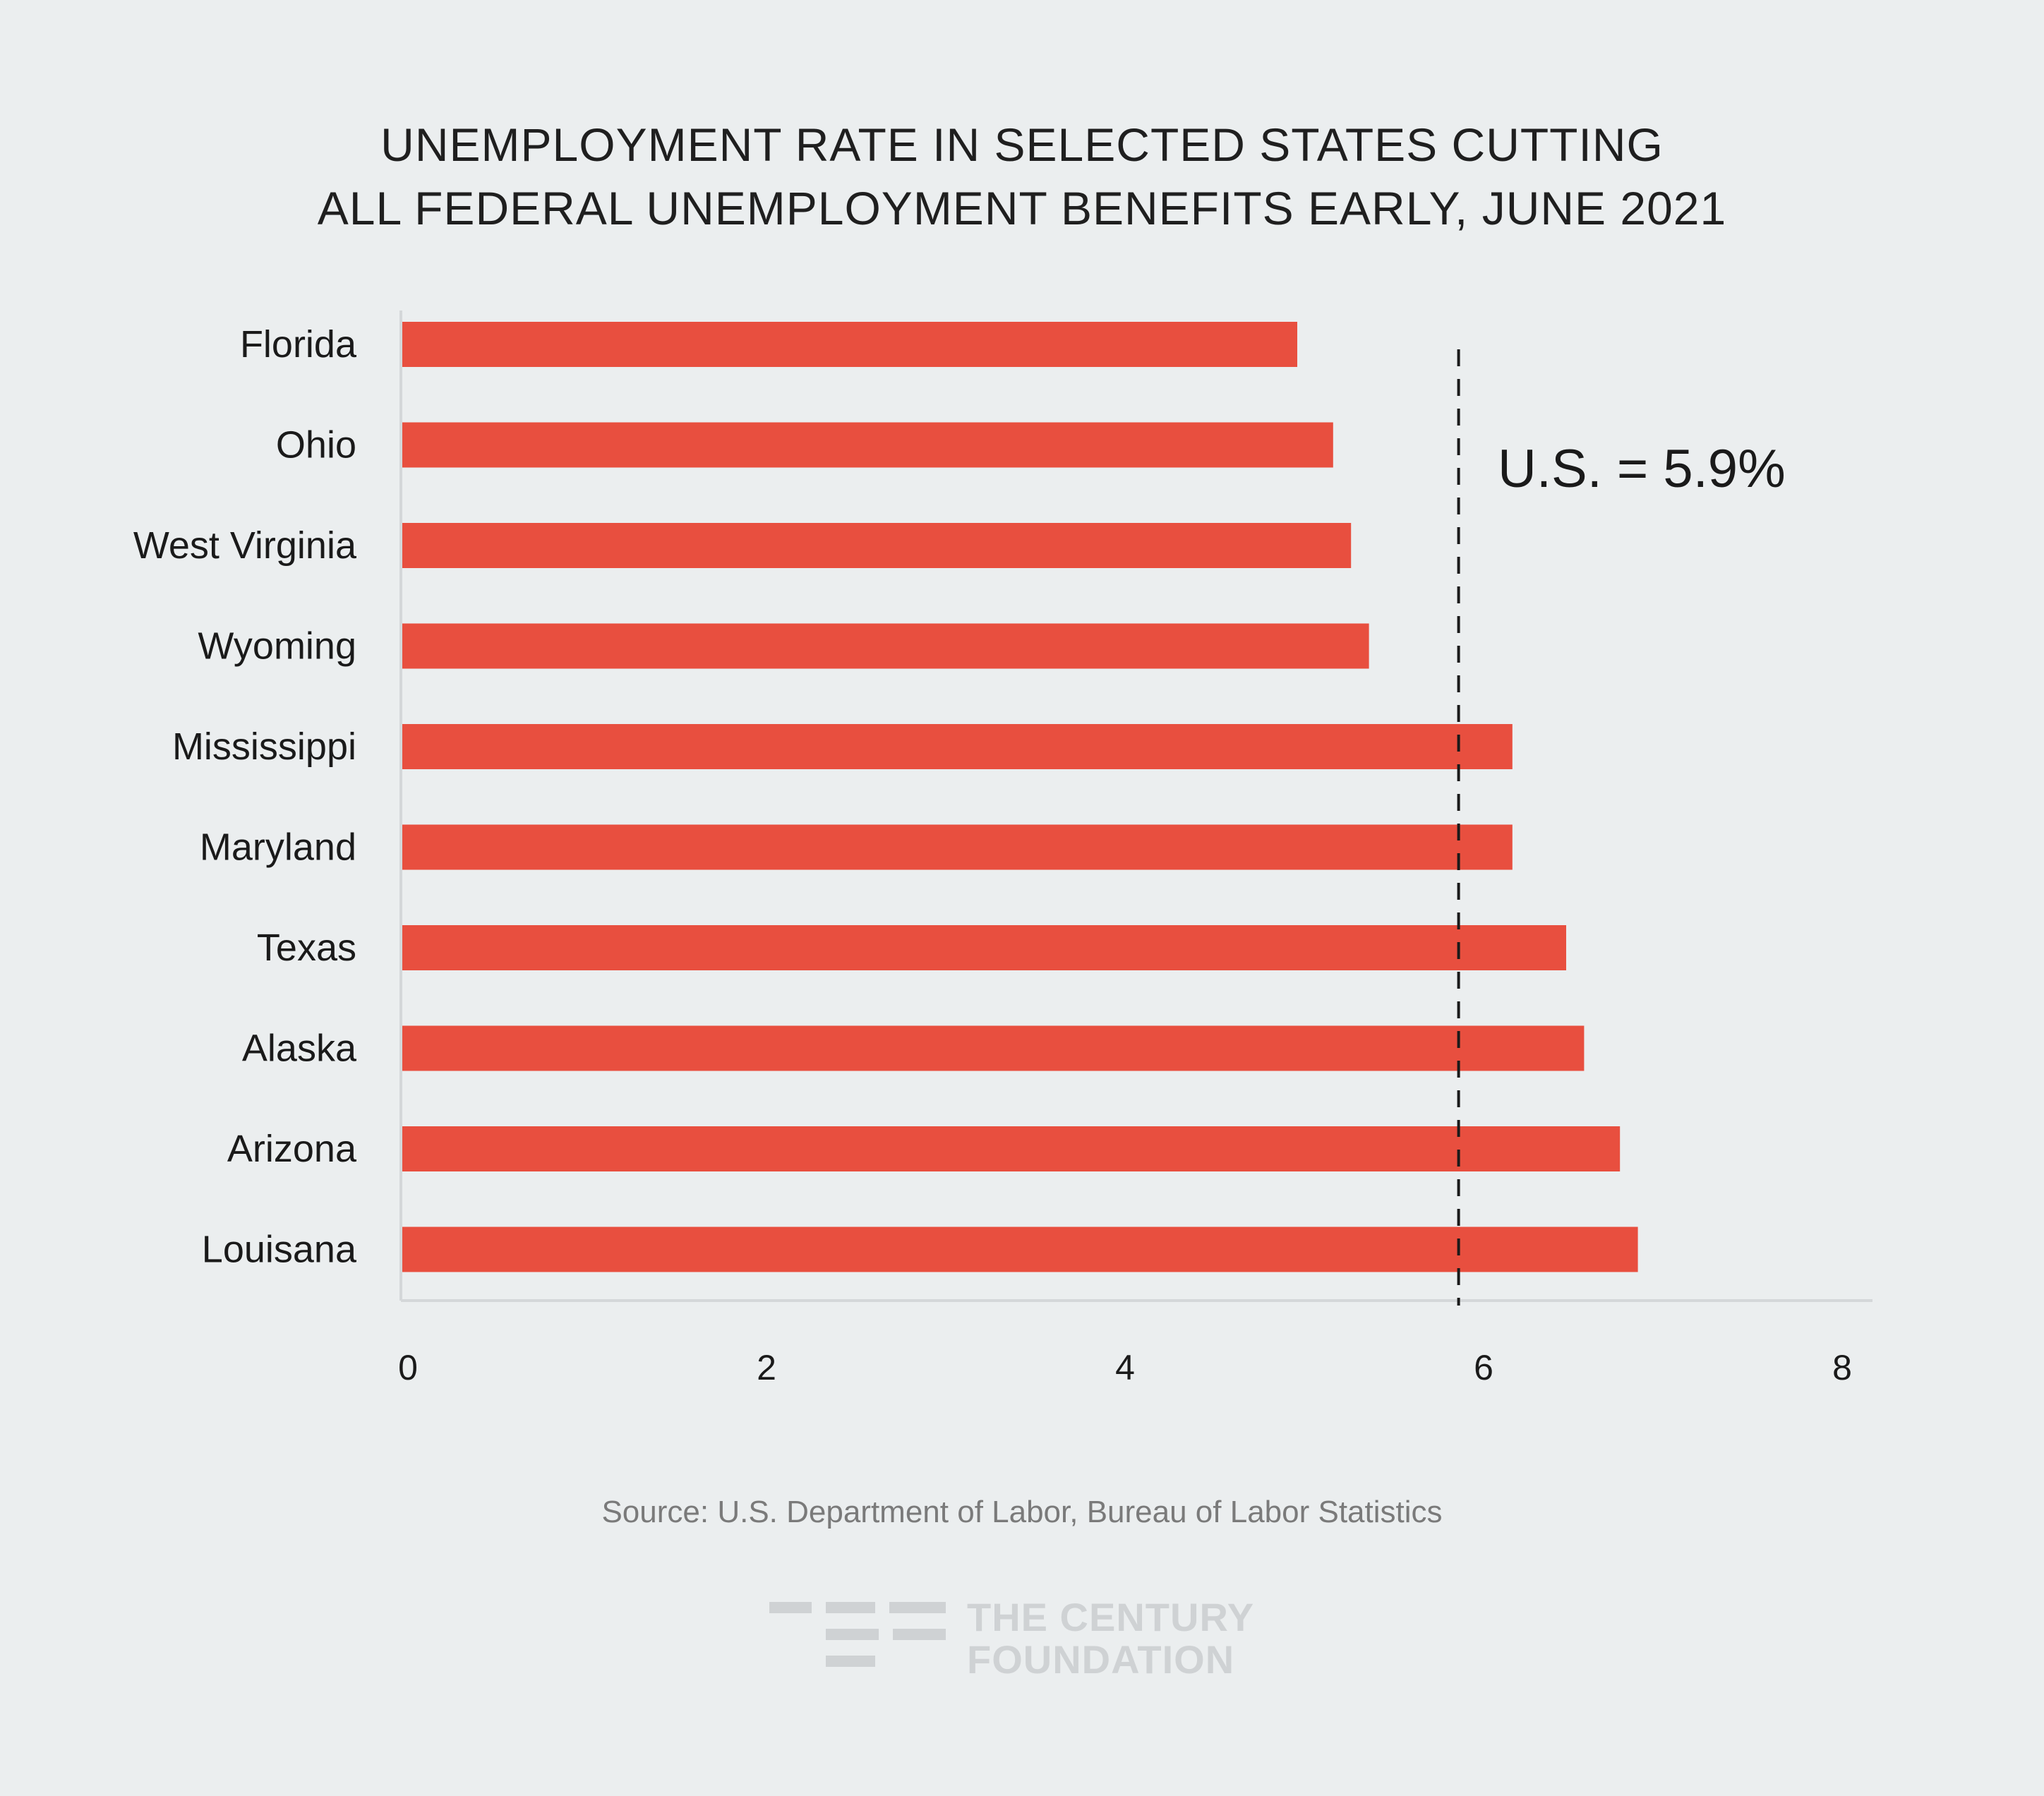 This screenshot has height=1796, width=2044. I want to click on logo-line-1: THE CENTURY, so click(1111, 1617).